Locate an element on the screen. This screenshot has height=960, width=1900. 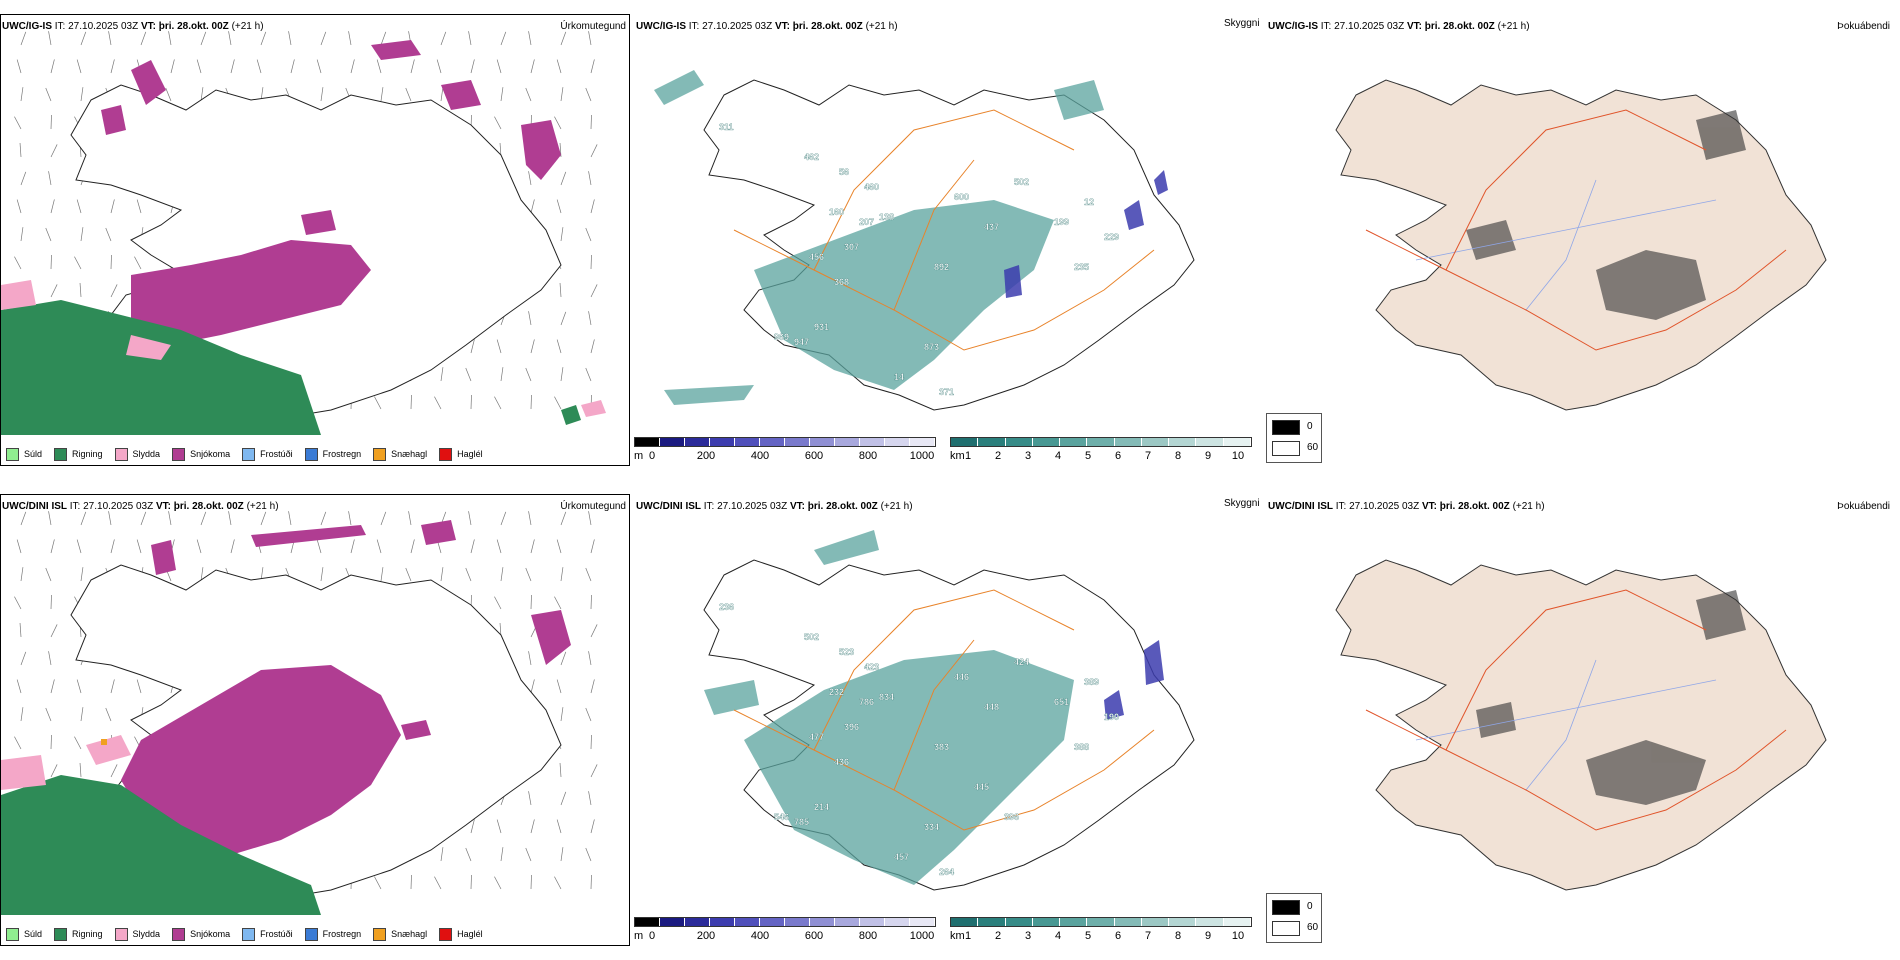
precip-legend-item: Haglél is located at coordinates (461, 454).